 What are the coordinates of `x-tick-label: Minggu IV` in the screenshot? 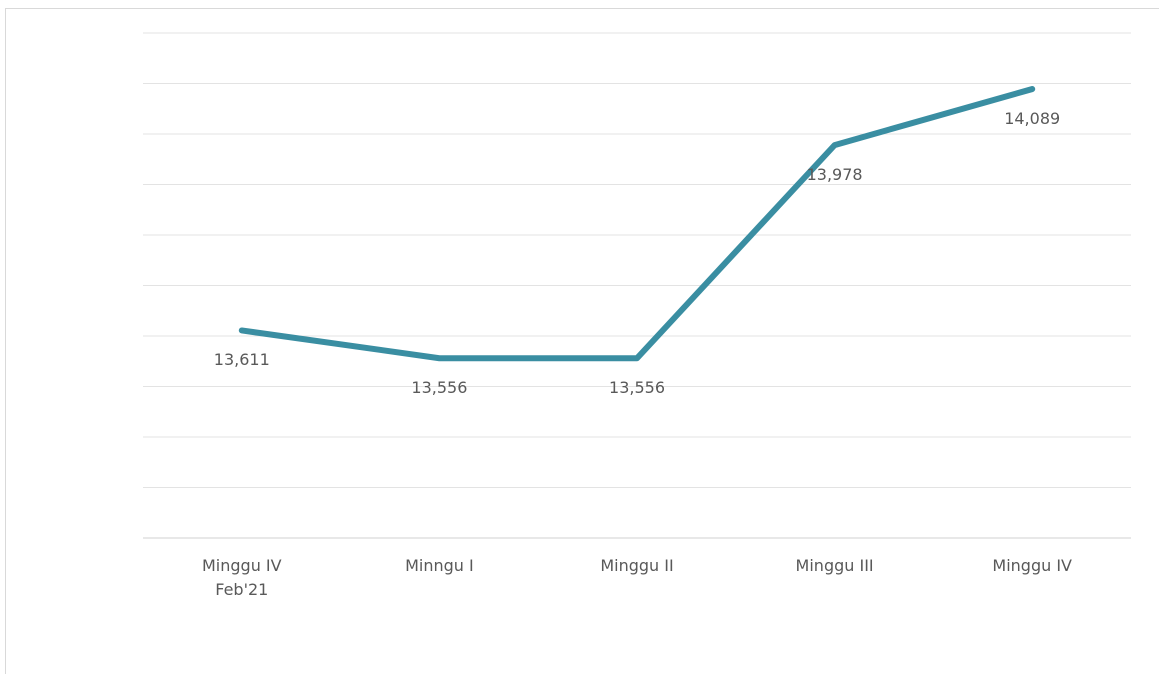 It's located at (1032, 565).